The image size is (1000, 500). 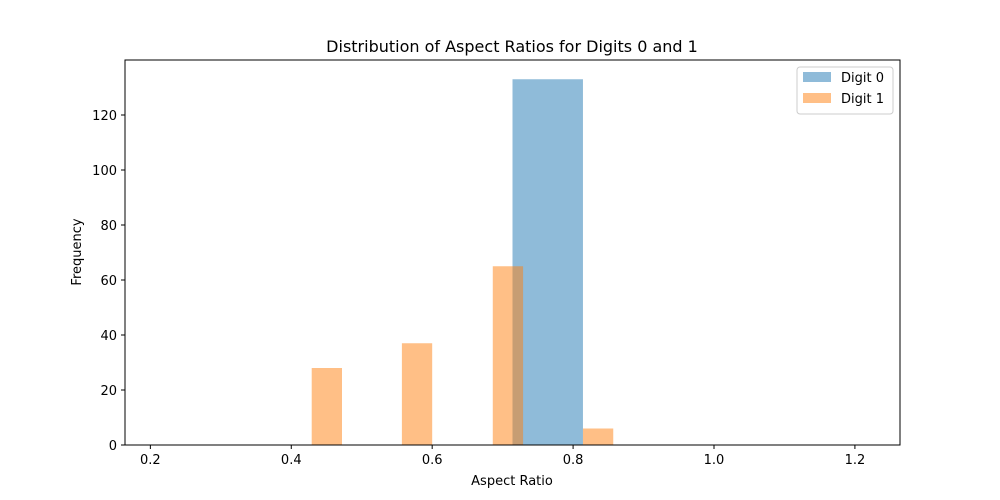 I want to click on x-tick-label: 0.2, so click(x=150, y=460).